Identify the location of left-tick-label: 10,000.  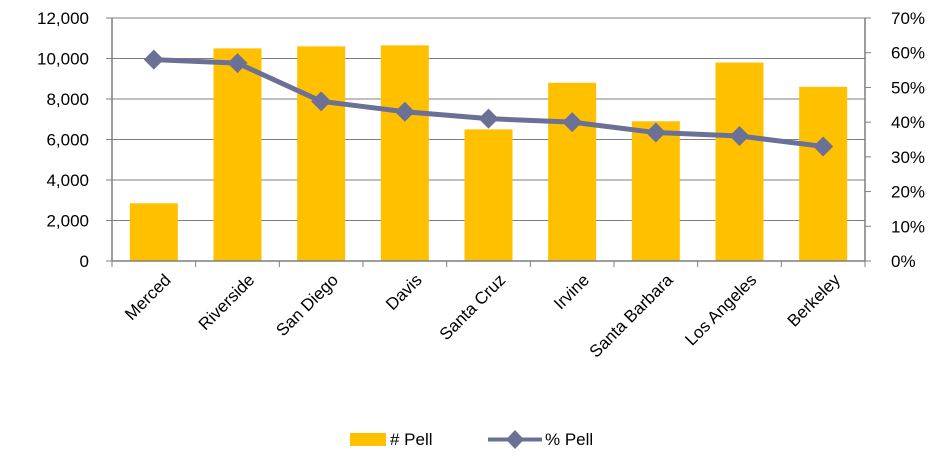
(63, 59).